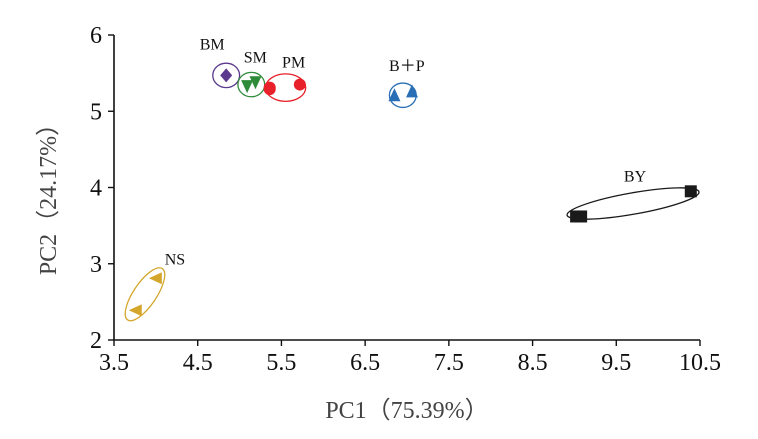 This screenshot has height=439, width=758. Describe the element at coordinates (449, 363) in the screenshot. I see `x-tick-label: 7.5` at that location.